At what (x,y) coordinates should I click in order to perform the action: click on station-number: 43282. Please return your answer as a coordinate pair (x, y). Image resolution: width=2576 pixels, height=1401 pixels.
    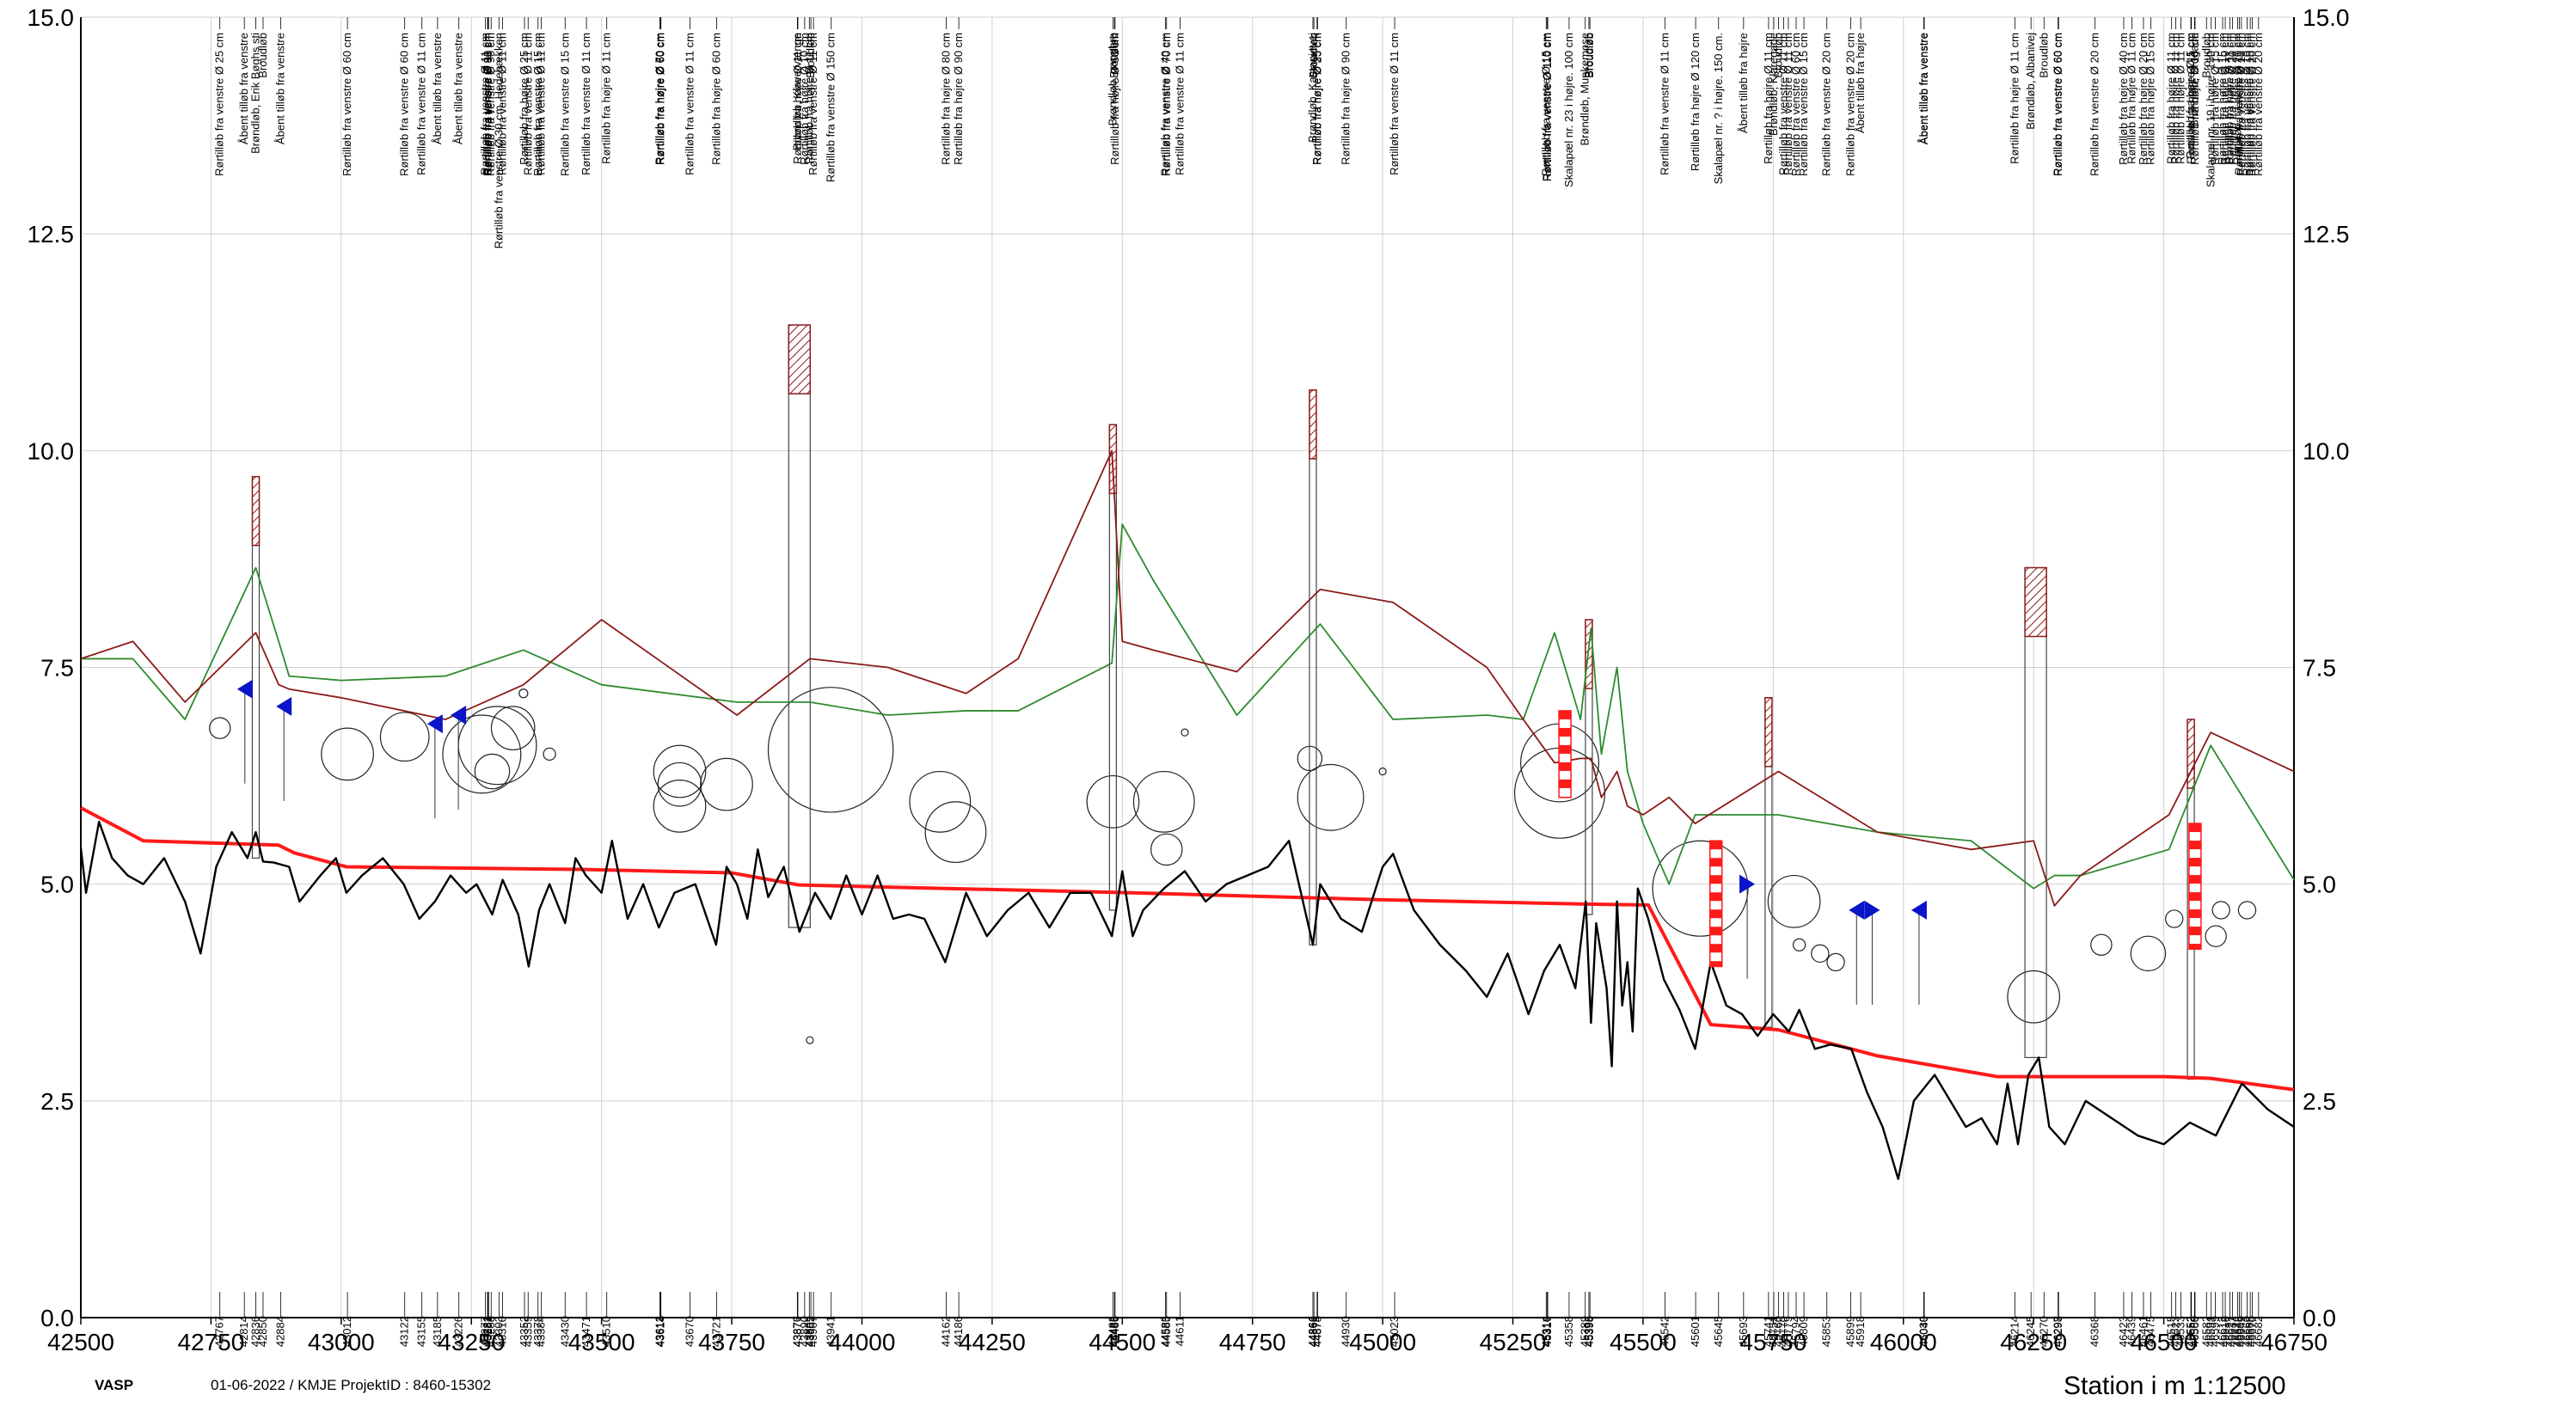
    Looking at the image, I should click on (488, 1332).